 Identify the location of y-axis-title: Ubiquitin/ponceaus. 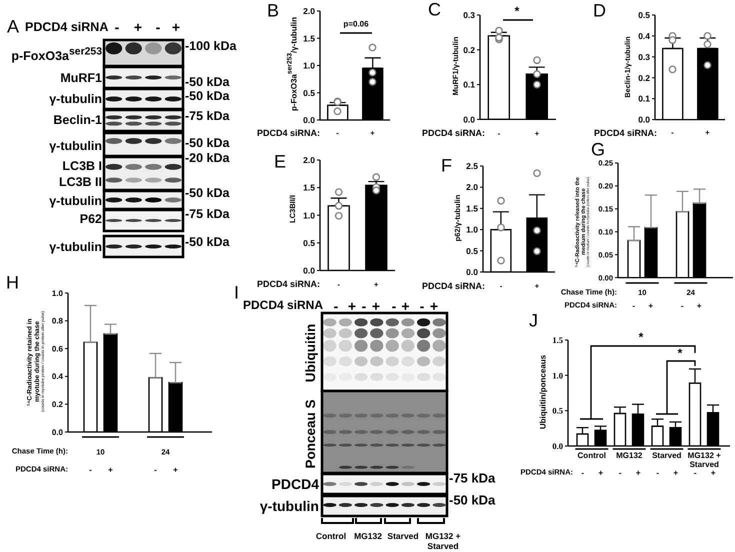
(543, 392).